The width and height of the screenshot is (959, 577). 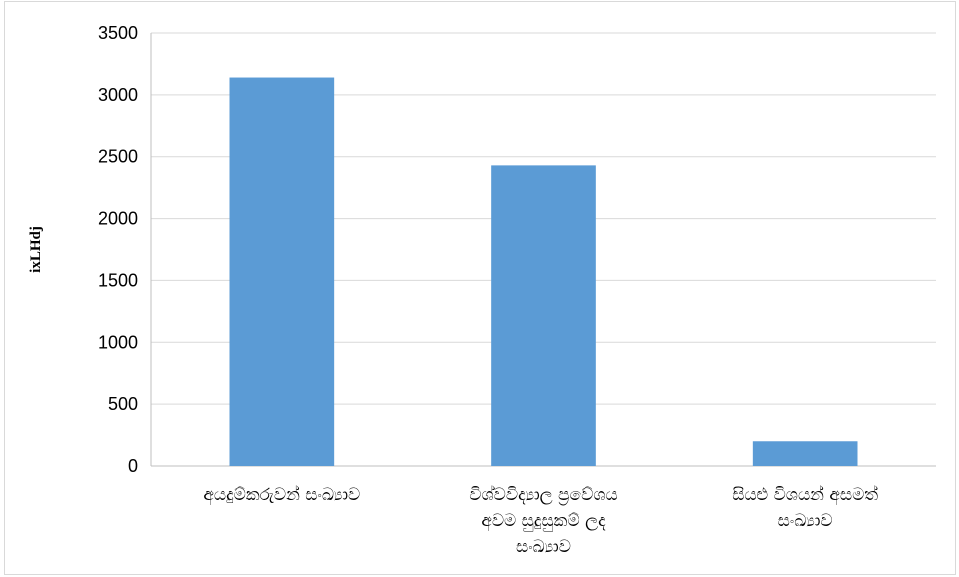 What do you see at coordinates (123, 404) in the screenshot?
I see `y-tick-label: 500` at bounding box center [123, 404].